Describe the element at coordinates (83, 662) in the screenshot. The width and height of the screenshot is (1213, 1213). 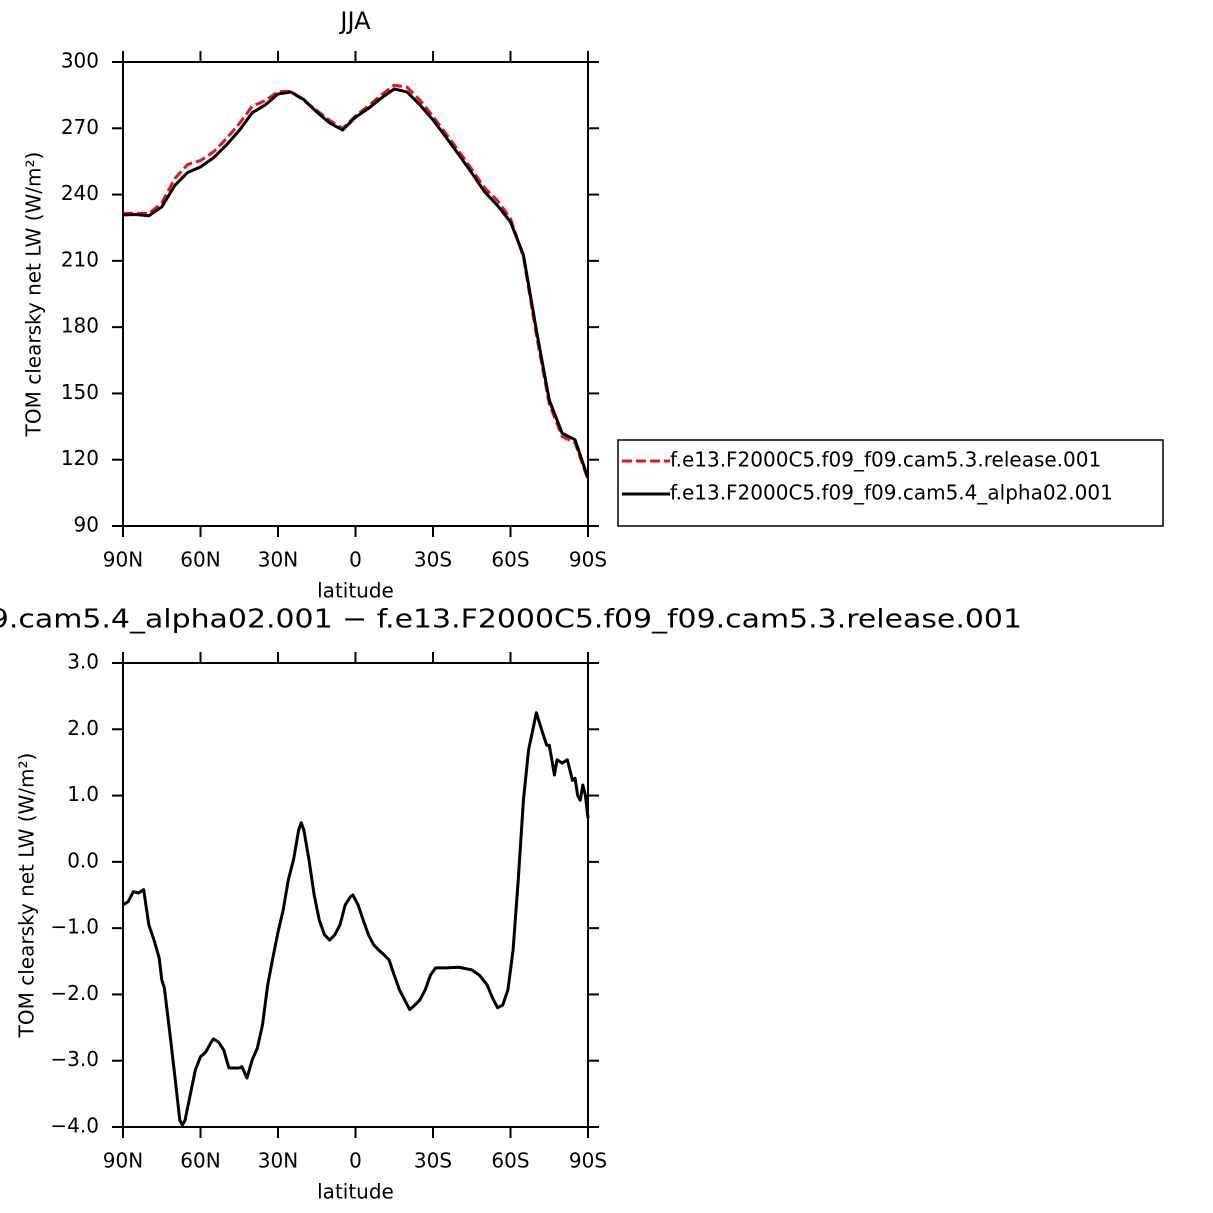
I see `y-tick-label: 3.0` at that location.